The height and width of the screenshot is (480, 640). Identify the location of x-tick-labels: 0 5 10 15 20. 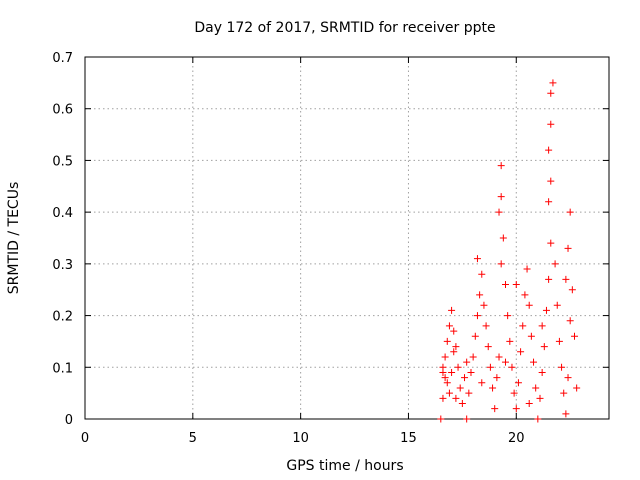
(303, 438).